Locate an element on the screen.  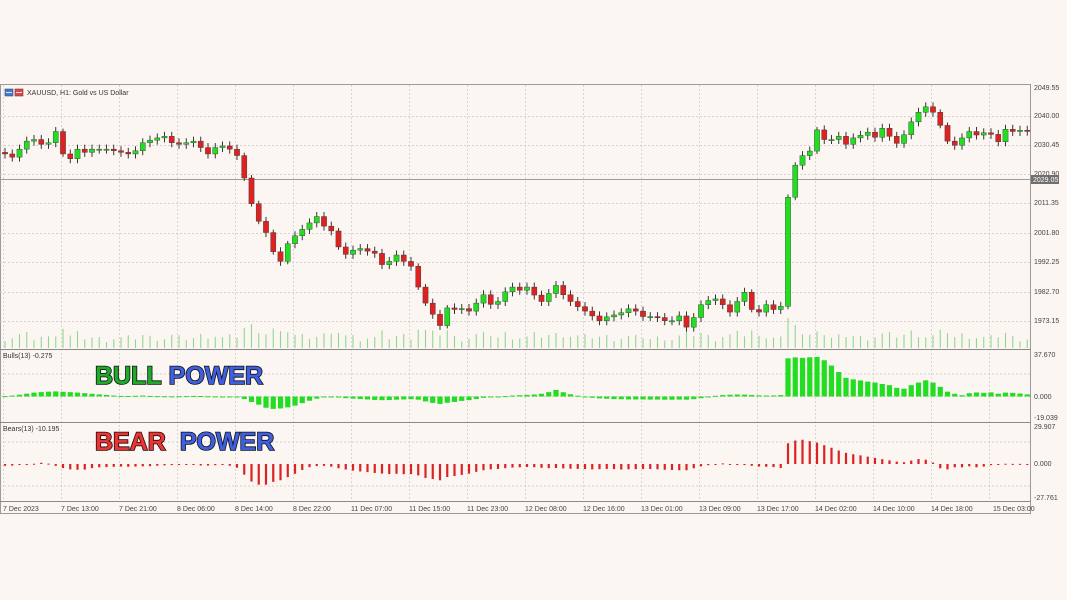
time-tick: 8 Dec 14:00 is located at coordinates (254, 509).